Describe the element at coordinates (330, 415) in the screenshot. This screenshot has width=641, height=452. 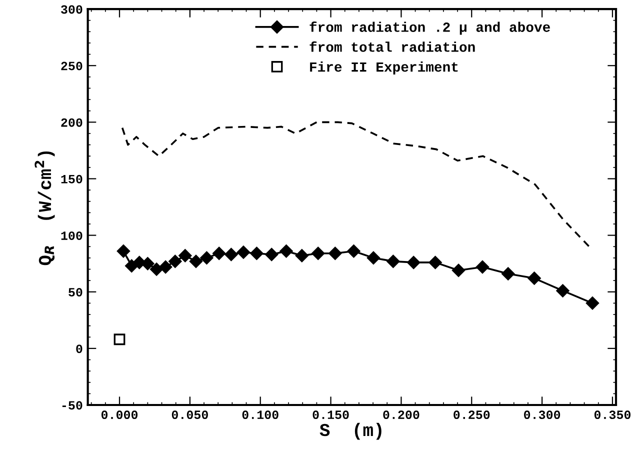
I see `x-tick-label: 0.150` at that location.